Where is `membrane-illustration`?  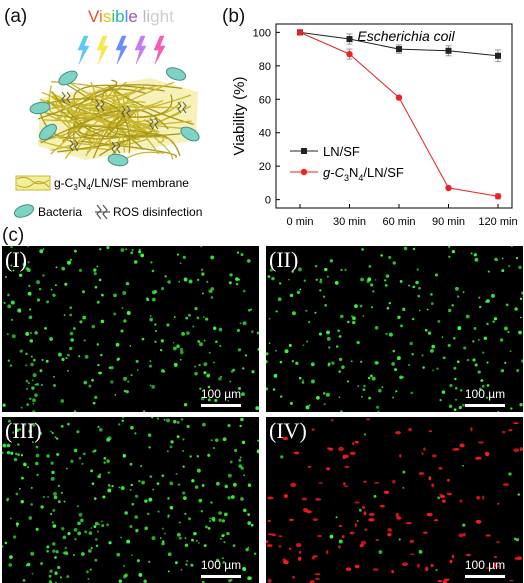
membrane-illustration is located at coordinates (117, 119).